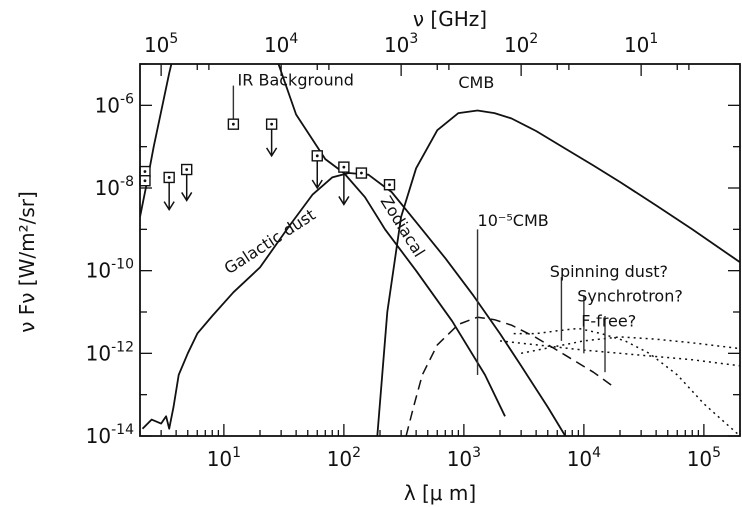 The image size is (742, 507). I want to click on y-tick-label-3: 10⁻¹², so click(110, 352).